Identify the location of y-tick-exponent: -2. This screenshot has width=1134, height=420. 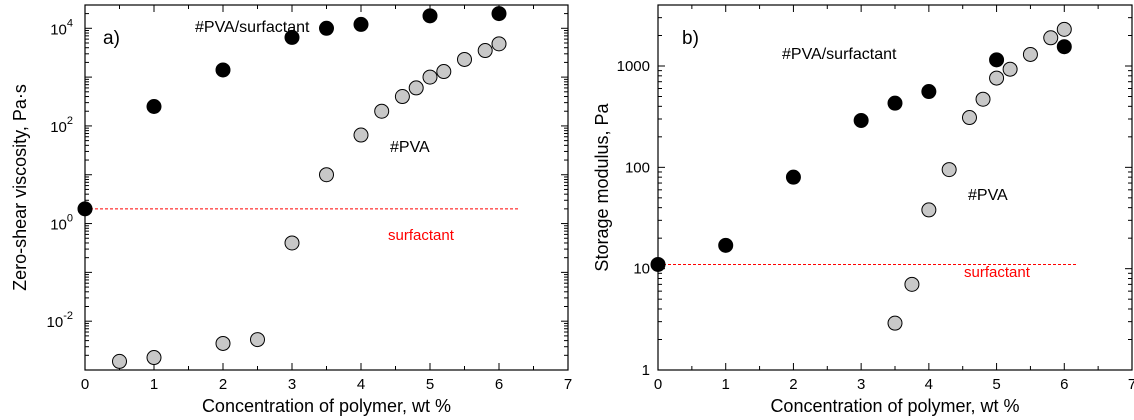
(68, 316).